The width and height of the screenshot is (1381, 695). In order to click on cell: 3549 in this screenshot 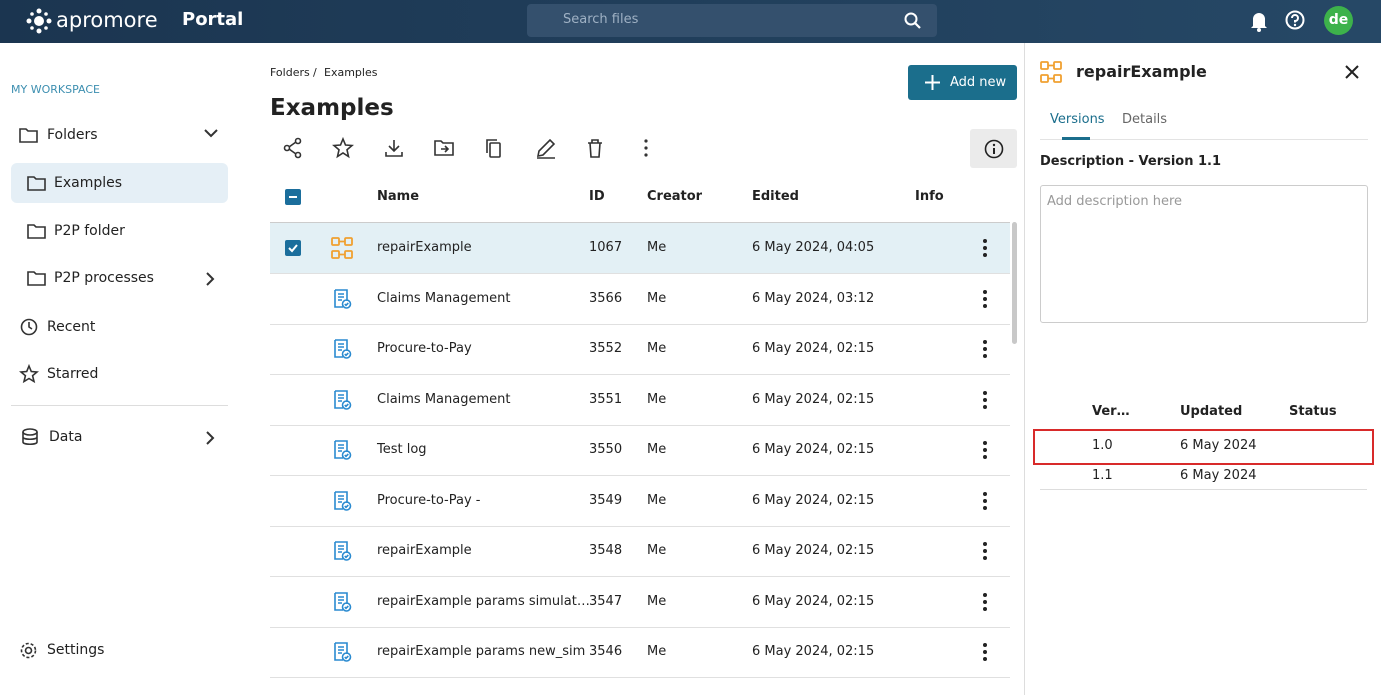, I will do `click(605, 501)`.